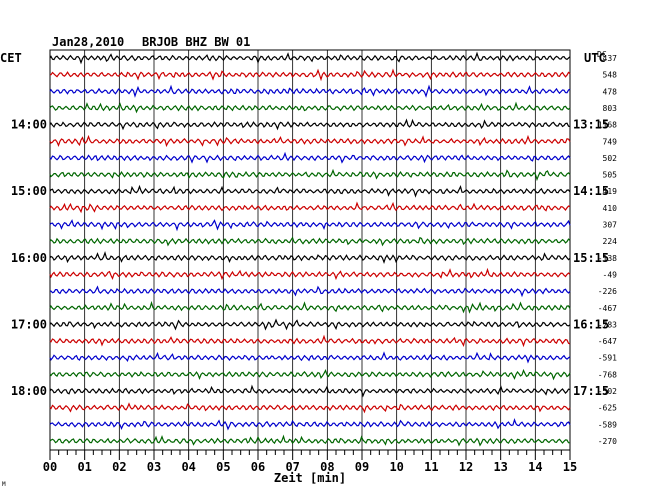  Describe the element at coordinates (154, 467) in the screenshot. I see `x-tick-label: 03` at that location.